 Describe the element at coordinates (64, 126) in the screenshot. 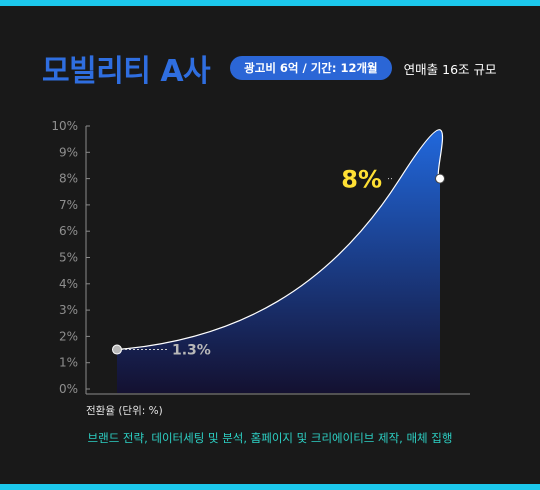

I see `y-tick-label: 10%` at that location.